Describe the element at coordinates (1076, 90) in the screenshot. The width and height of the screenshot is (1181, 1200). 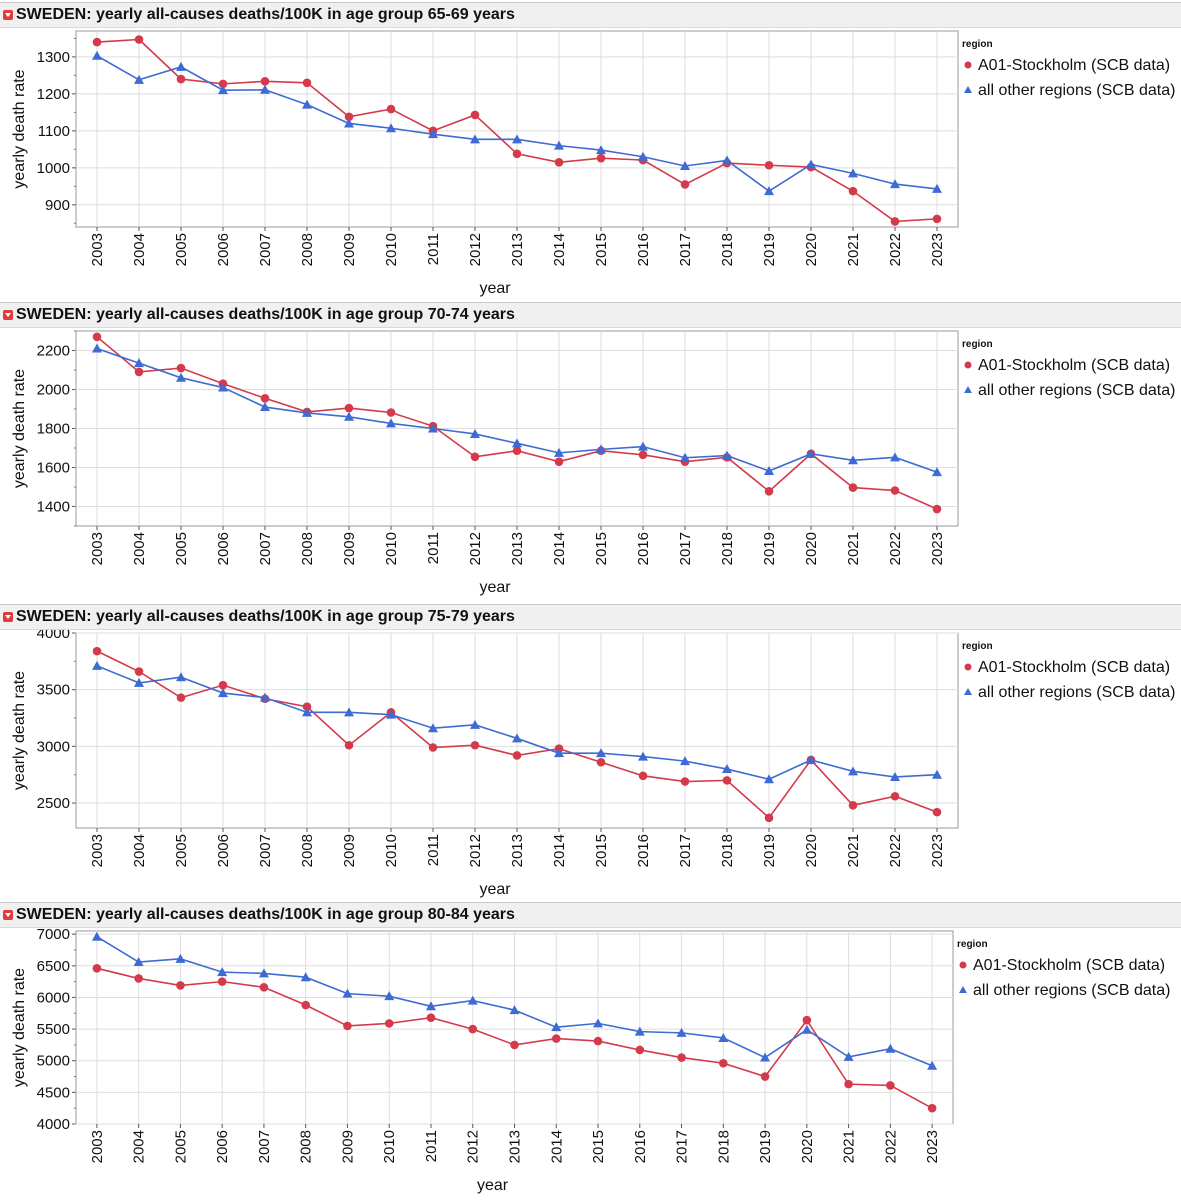
I see `legend-entry: all other regions (SCB data)` at that location.